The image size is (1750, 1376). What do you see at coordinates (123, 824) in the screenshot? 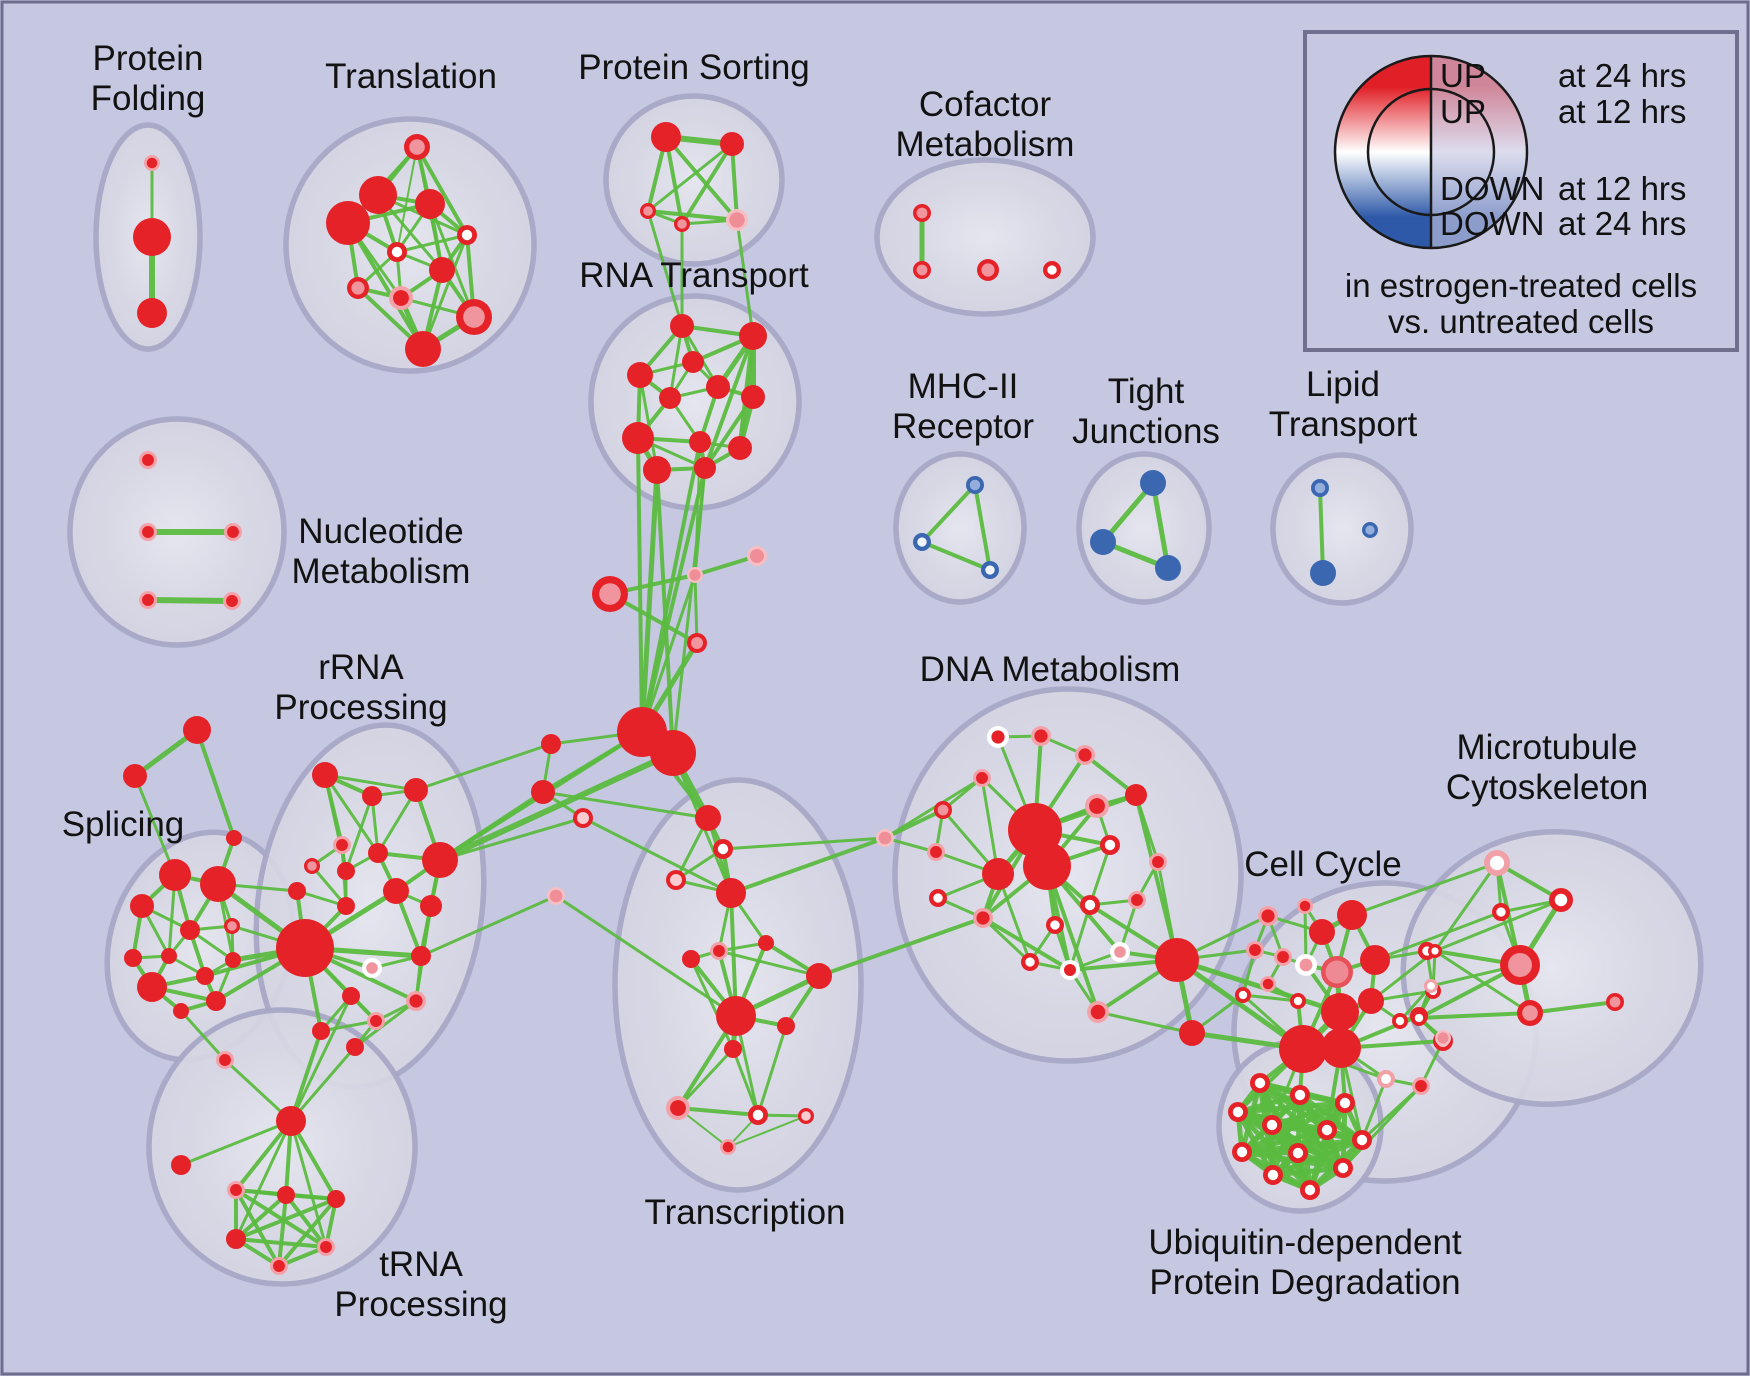
I see `module-label-splicing: Splicing` at bounding box center [123, 824].